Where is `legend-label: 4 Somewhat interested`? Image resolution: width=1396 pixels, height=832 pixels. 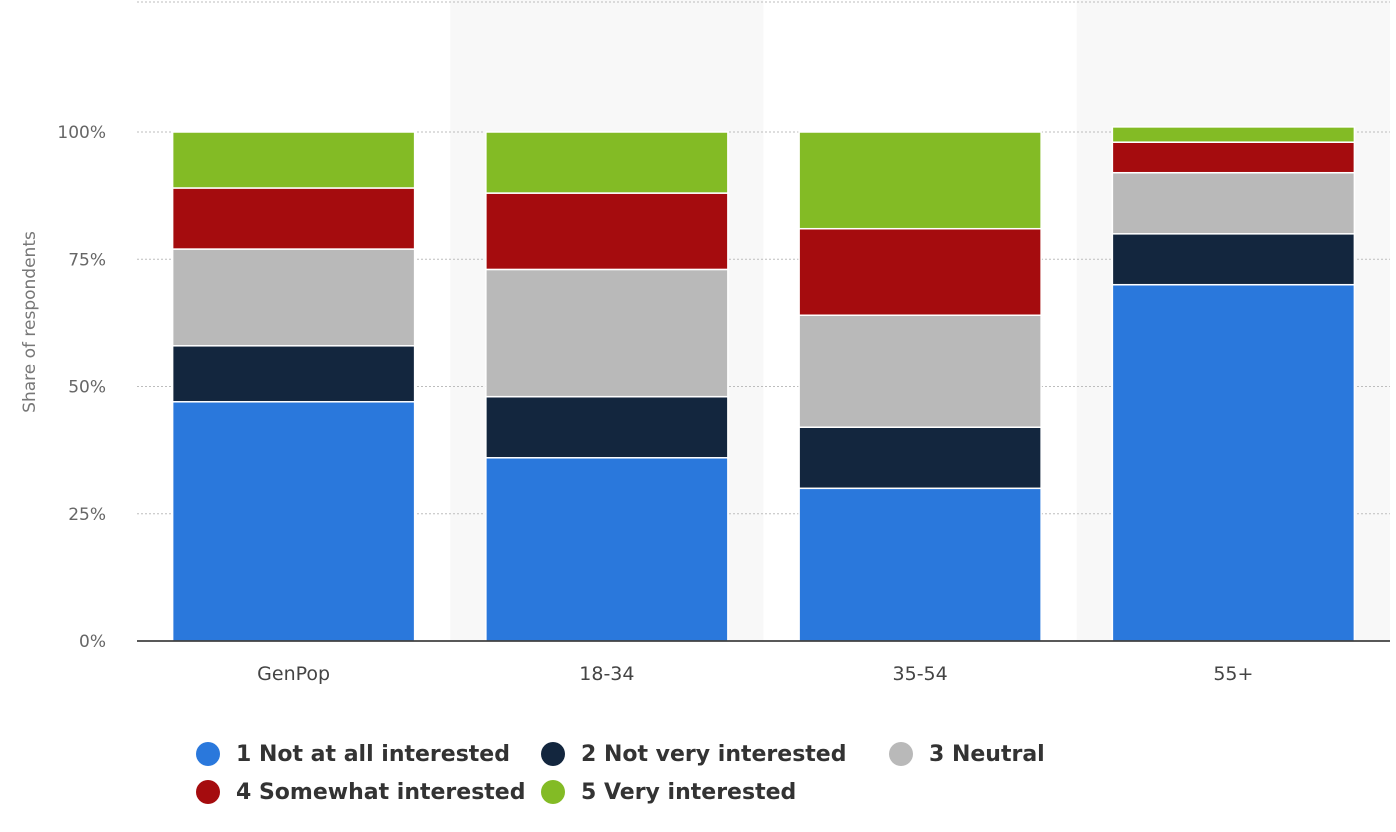
legend-label: 4 Somewhat interested is located at coordinates (381, 792).